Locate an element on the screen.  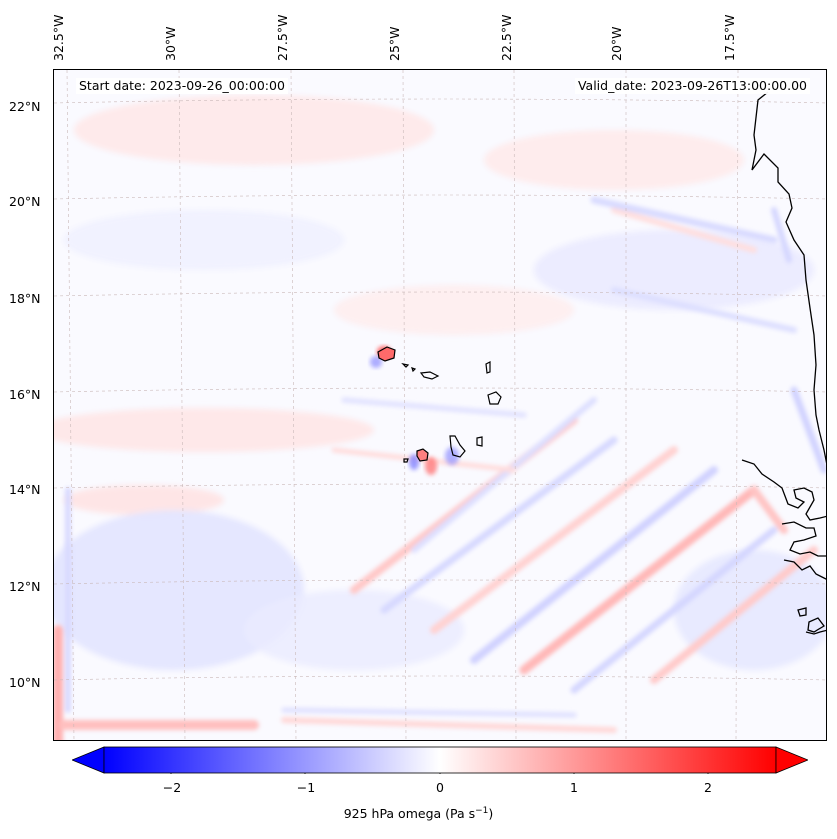
colorbar-tick-label: −1 is located at coordinates (306, 787).